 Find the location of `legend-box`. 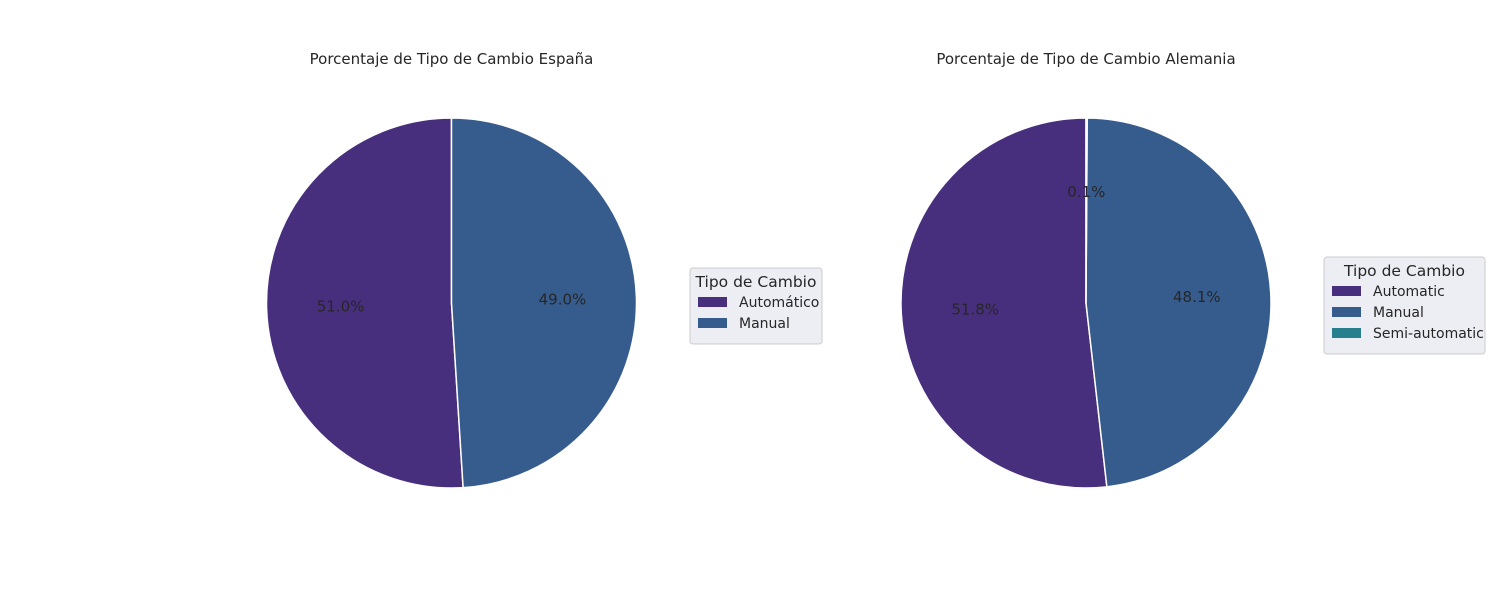

legend-box is located at coordinates (1404, 305).